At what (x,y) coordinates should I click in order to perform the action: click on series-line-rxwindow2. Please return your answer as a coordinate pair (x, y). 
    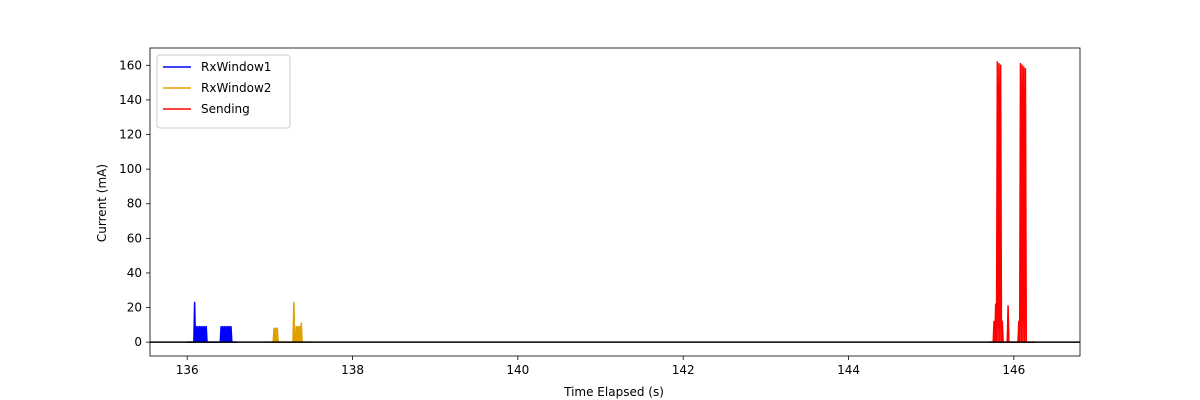
    Looking at the image, I should click on (288, 322).